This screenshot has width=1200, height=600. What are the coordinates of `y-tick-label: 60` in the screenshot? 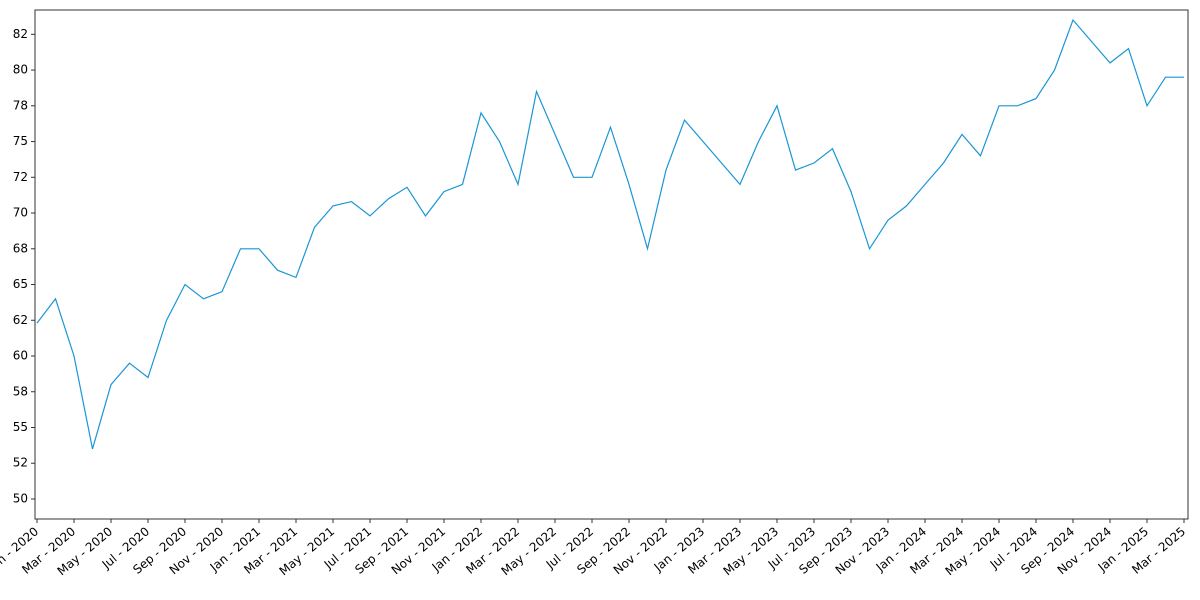 It's located at (20, 356).